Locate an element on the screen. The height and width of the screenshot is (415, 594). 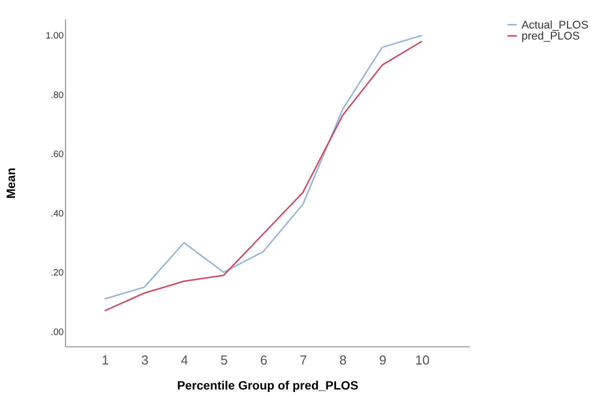
legend-label: Actual_PLOS is located at coordinates (554, 25).